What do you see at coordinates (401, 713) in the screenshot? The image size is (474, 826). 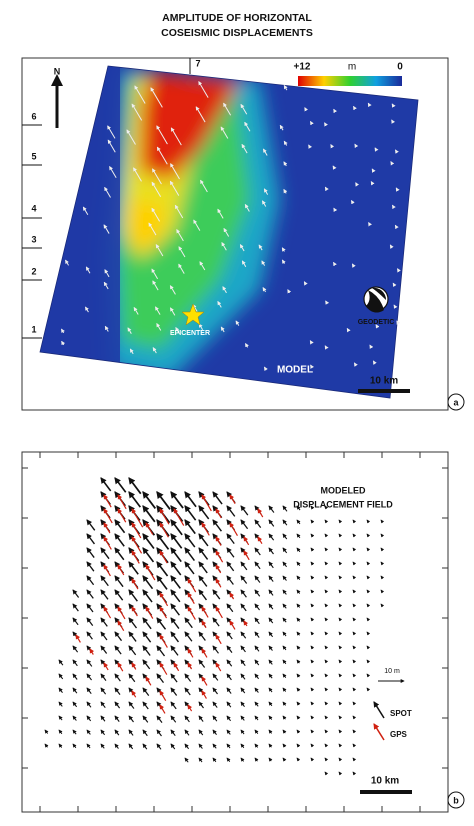 I see `legend-label: SPOT` at bounding box center [401, 713].